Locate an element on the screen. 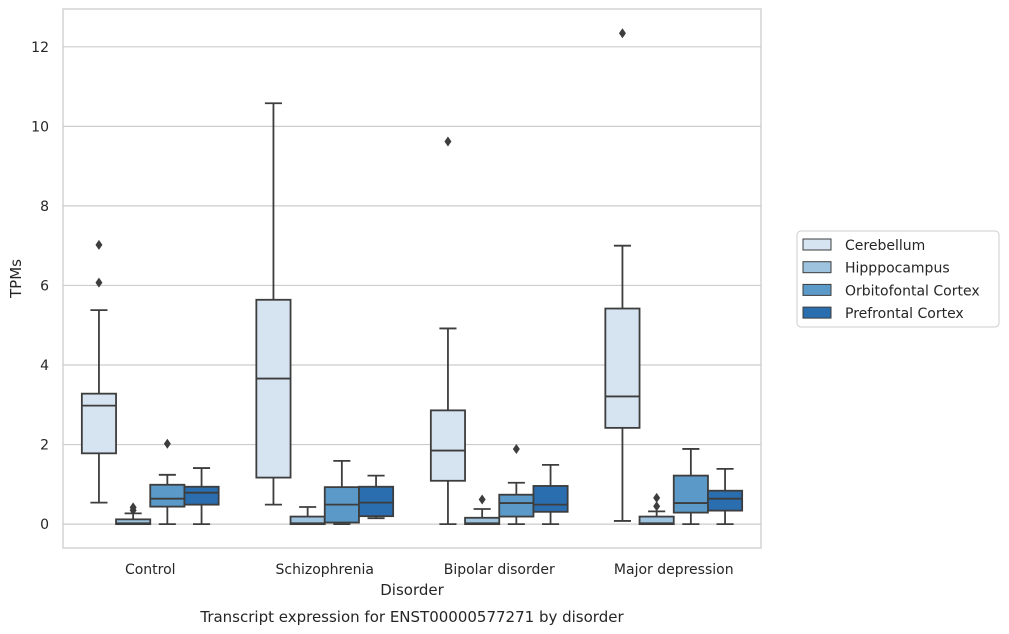 This screenshot has height=634, width=1009. legend-label: Prefrontal Cortex is located at coordinates (904, 314).